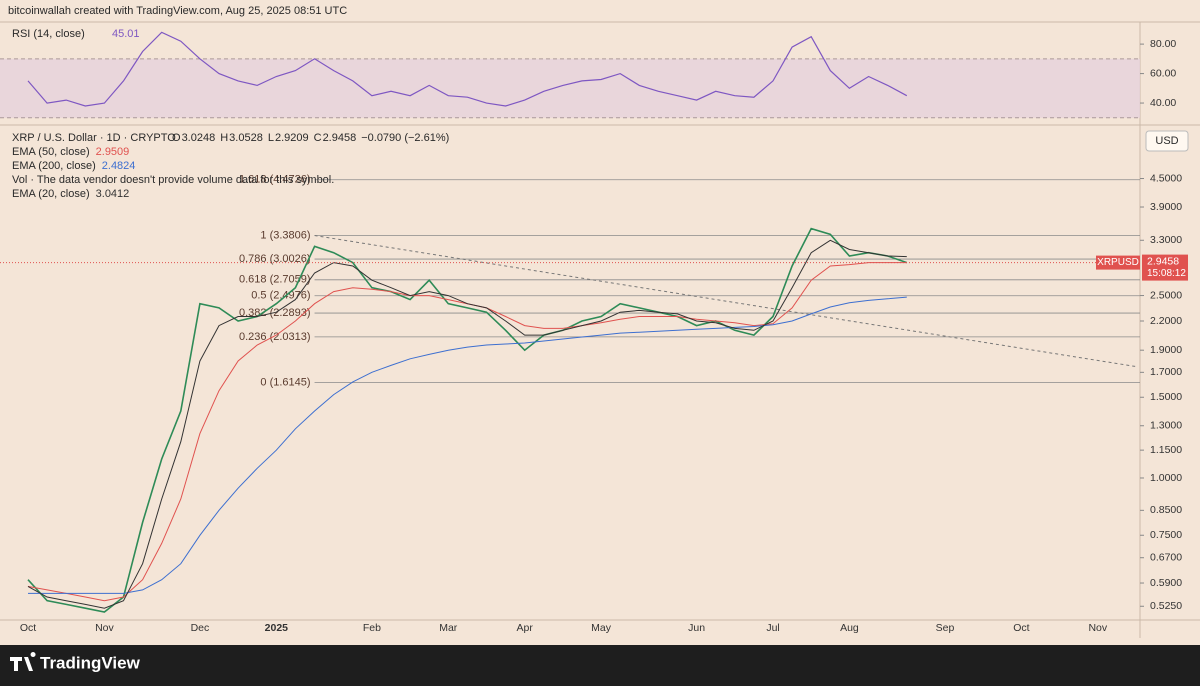 The height and width of the screenshot is (686, 1200). Describe the element at coordinates (275, 337) in the screenshot. I see `fib-label: 0.236 (2.0313)` at that location.